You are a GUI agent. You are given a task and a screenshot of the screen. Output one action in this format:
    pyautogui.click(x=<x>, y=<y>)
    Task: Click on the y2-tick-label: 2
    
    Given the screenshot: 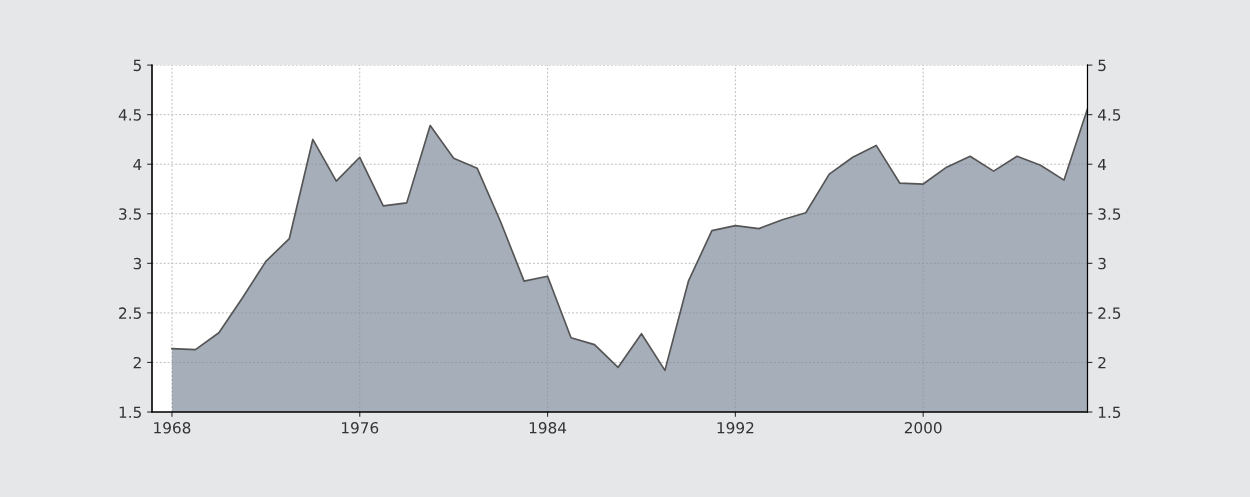 What is the action you would take?
    pyautogui.click(x=1102, y=362)
    